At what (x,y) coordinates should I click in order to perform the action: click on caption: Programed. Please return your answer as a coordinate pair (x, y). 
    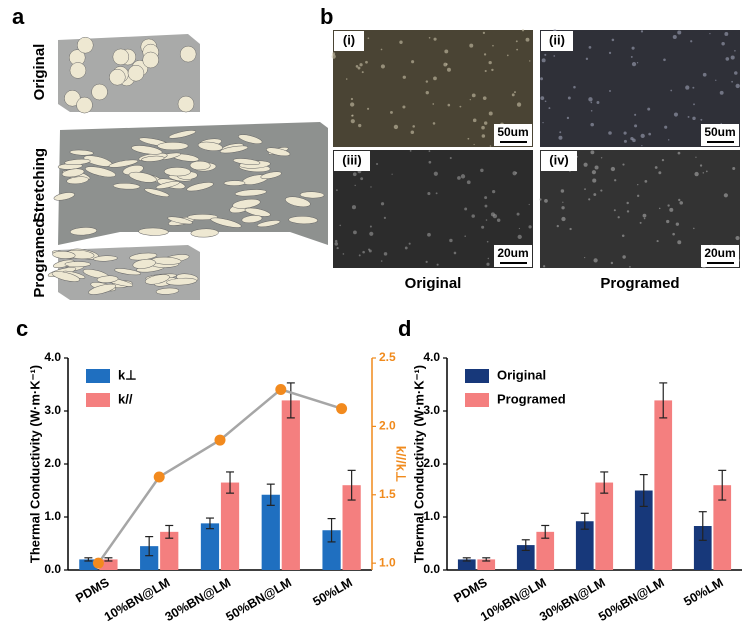
    Looking at the image, I should click on (639, 283).